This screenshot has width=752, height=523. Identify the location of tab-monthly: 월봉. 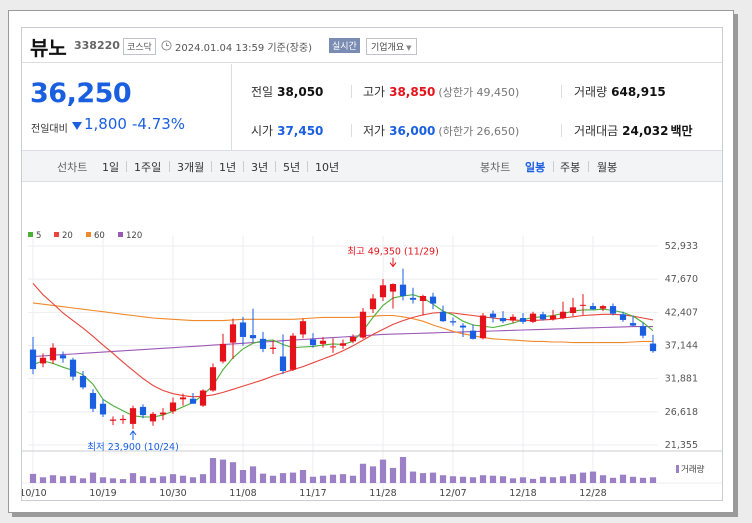
(607, 167).